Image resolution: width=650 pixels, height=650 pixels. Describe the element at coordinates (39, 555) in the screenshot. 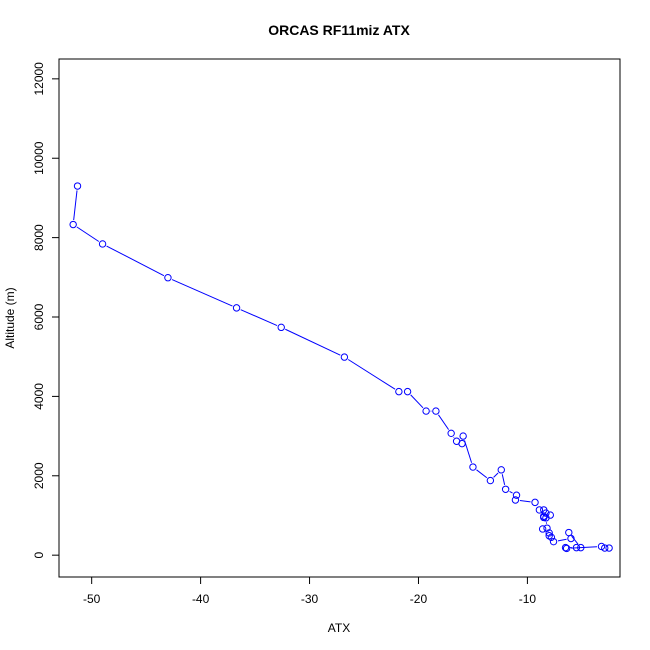

I see `y-tick-label: 0` at that location.